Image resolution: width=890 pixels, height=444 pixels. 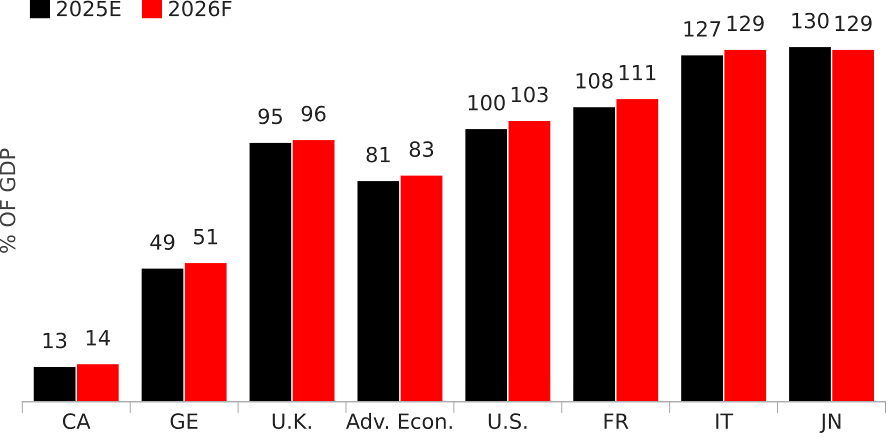 I want to click on legend-label: 2025E, so click(x=88, y=8).